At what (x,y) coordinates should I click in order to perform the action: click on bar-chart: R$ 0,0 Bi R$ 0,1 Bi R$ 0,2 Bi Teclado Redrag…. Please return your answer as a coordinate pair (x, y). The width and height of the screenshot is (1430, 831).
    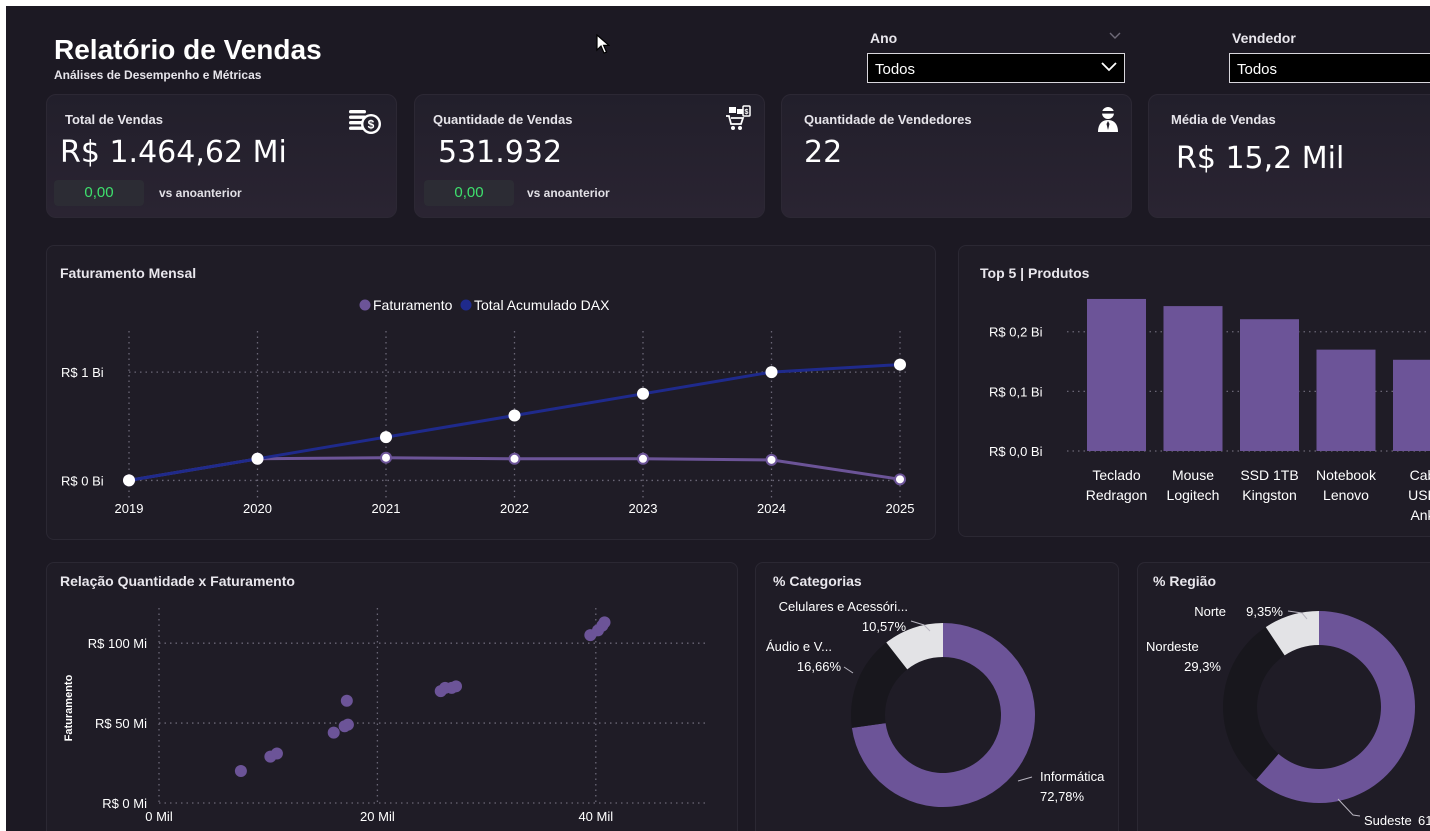
    Looking at the image, I should click on (1194, 392).